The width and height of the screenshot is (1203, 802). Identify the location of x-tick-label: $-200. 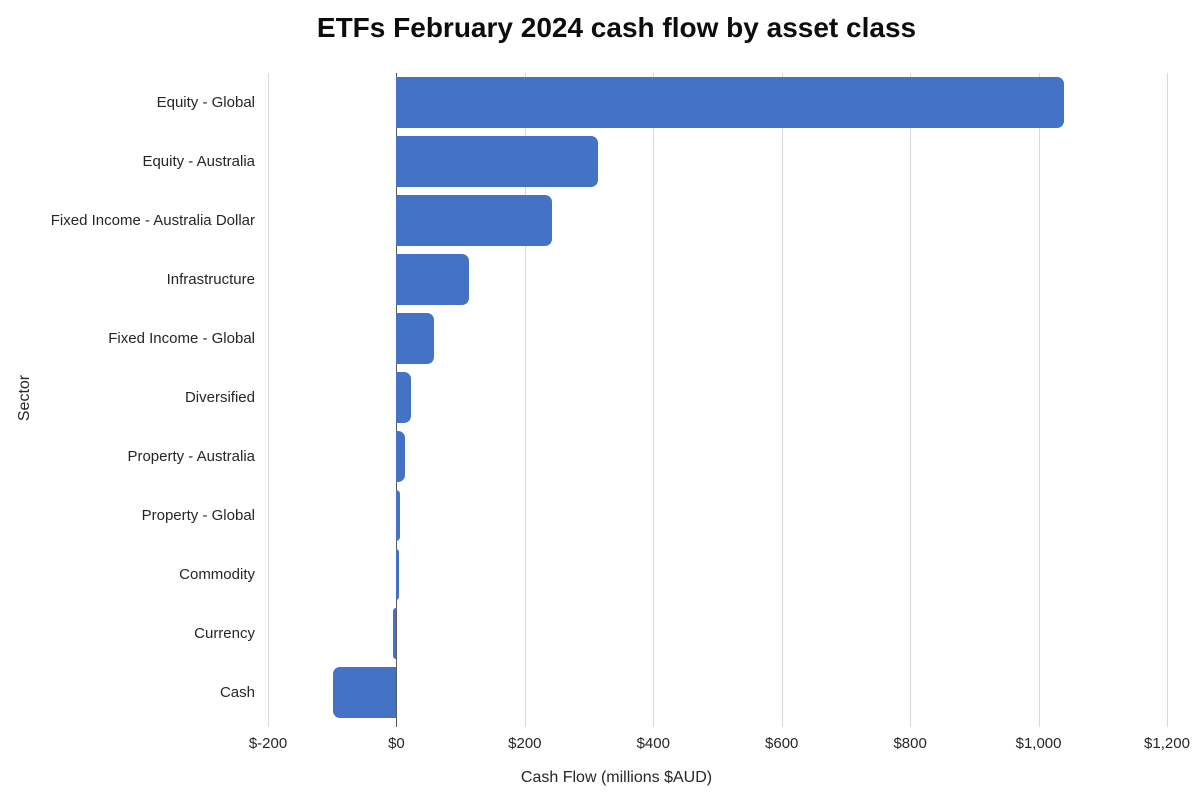
(268, 743).